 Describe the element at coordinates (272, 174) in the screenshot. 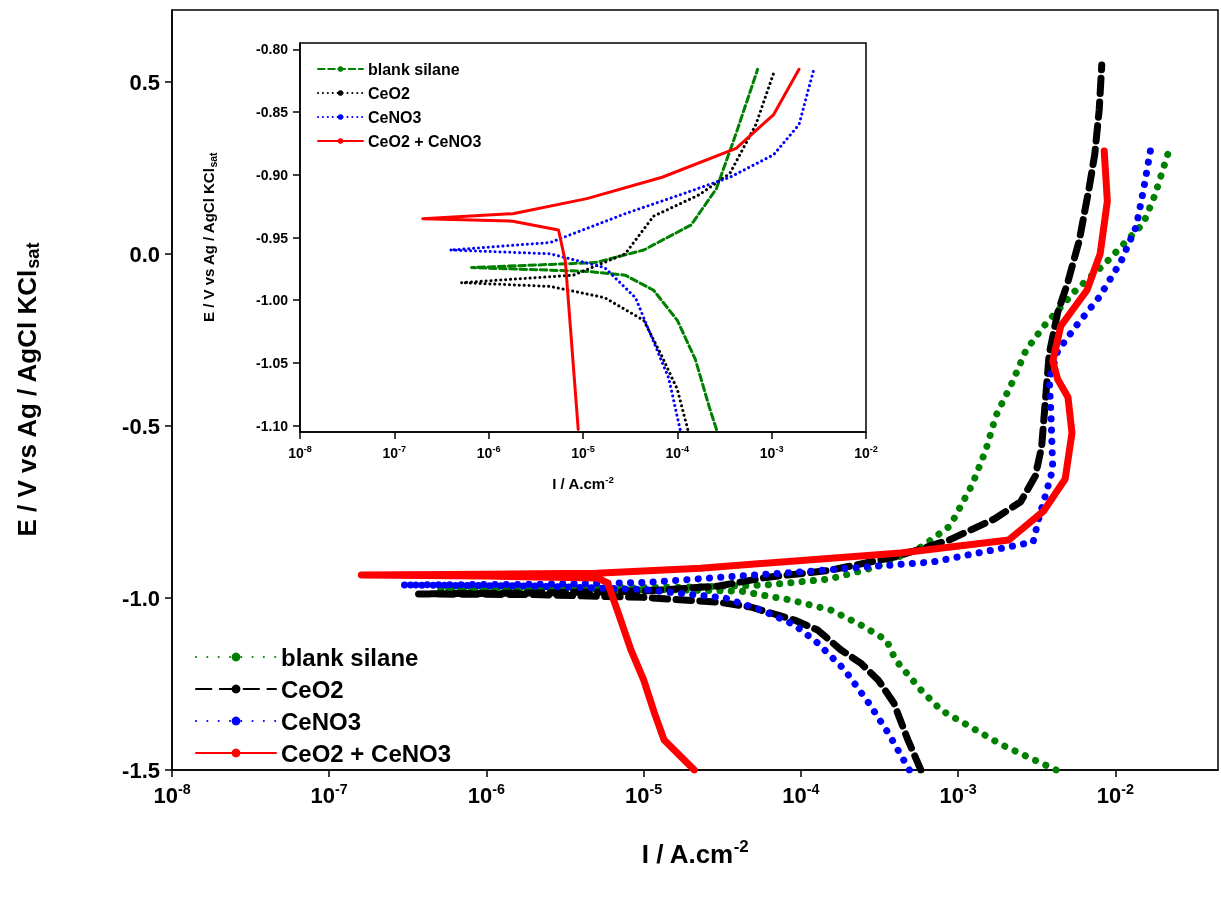

I see `y-tick-label: -0.90` at that location.